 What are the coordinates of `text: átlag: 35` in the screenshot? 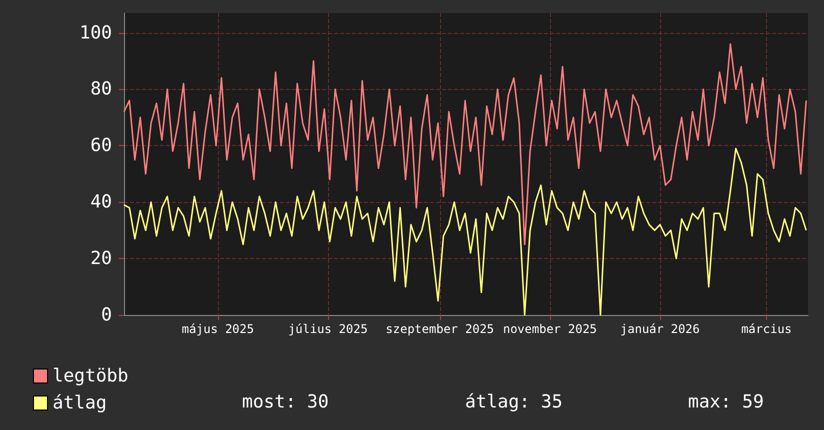 It's located at (514, 402).